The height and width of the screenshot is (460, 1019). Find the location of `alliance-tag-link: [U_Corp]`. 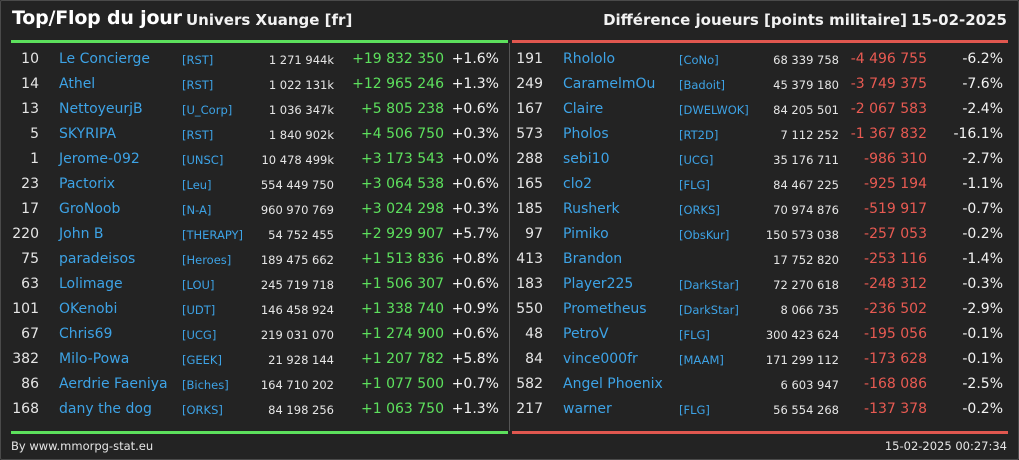

alliance-tag-link: [U_Corp] is located at coordinates (207, 110).